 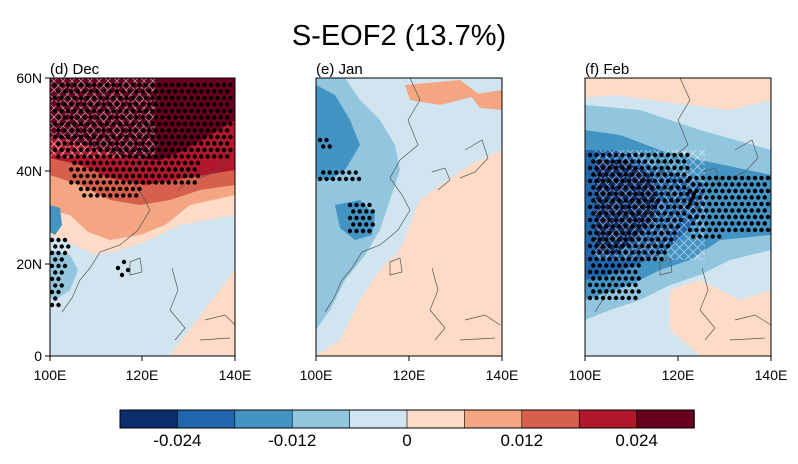 I want to click on feb-coastline, so click(x=682, y=209).